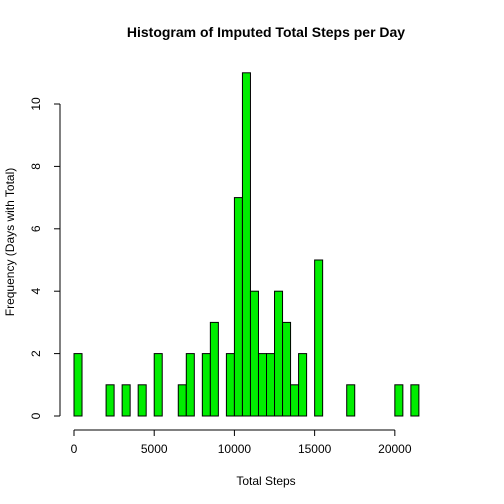 The width and height of the screenshot is (504, 504). I want to click on y-tick-label-6: 6, so click(36, 228).